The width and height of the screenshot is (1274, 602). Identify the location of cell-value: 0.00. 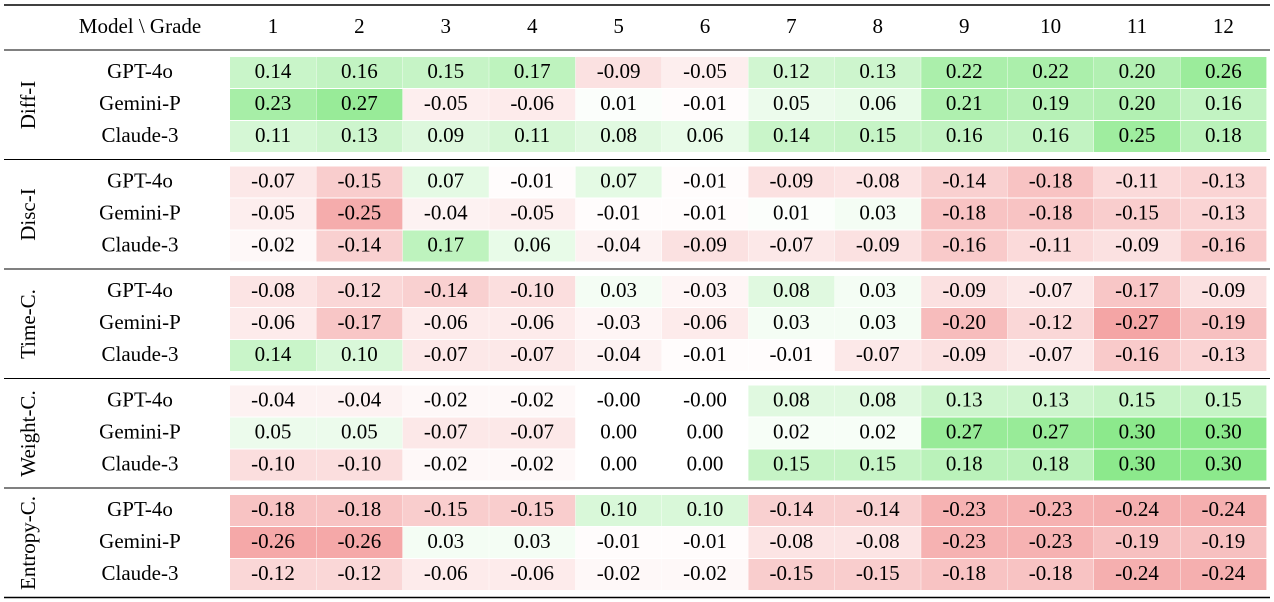
(618, 431).